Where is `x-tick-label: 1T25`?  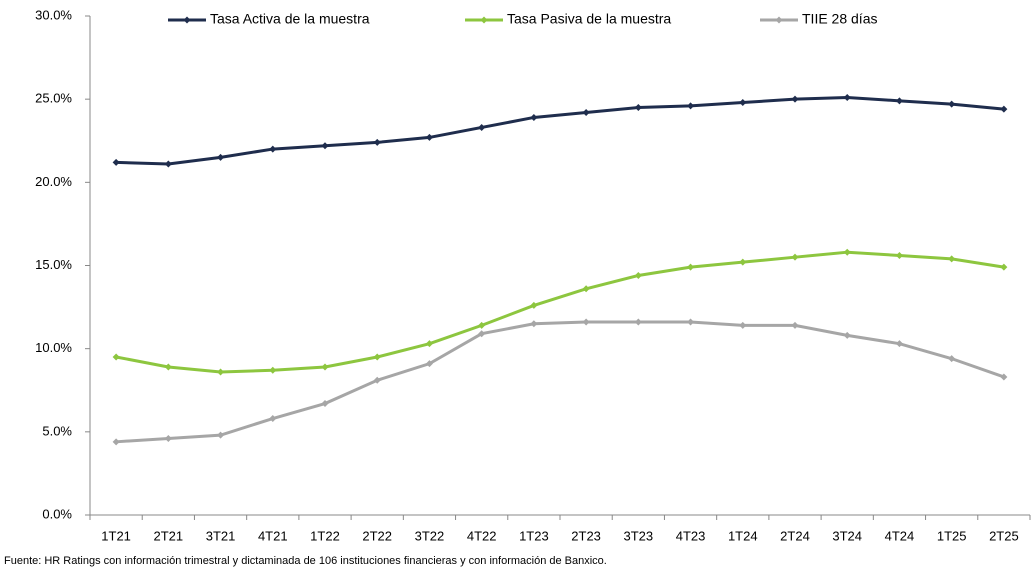 x-tick-label: 1T25 is located at coordinates (952, 535).